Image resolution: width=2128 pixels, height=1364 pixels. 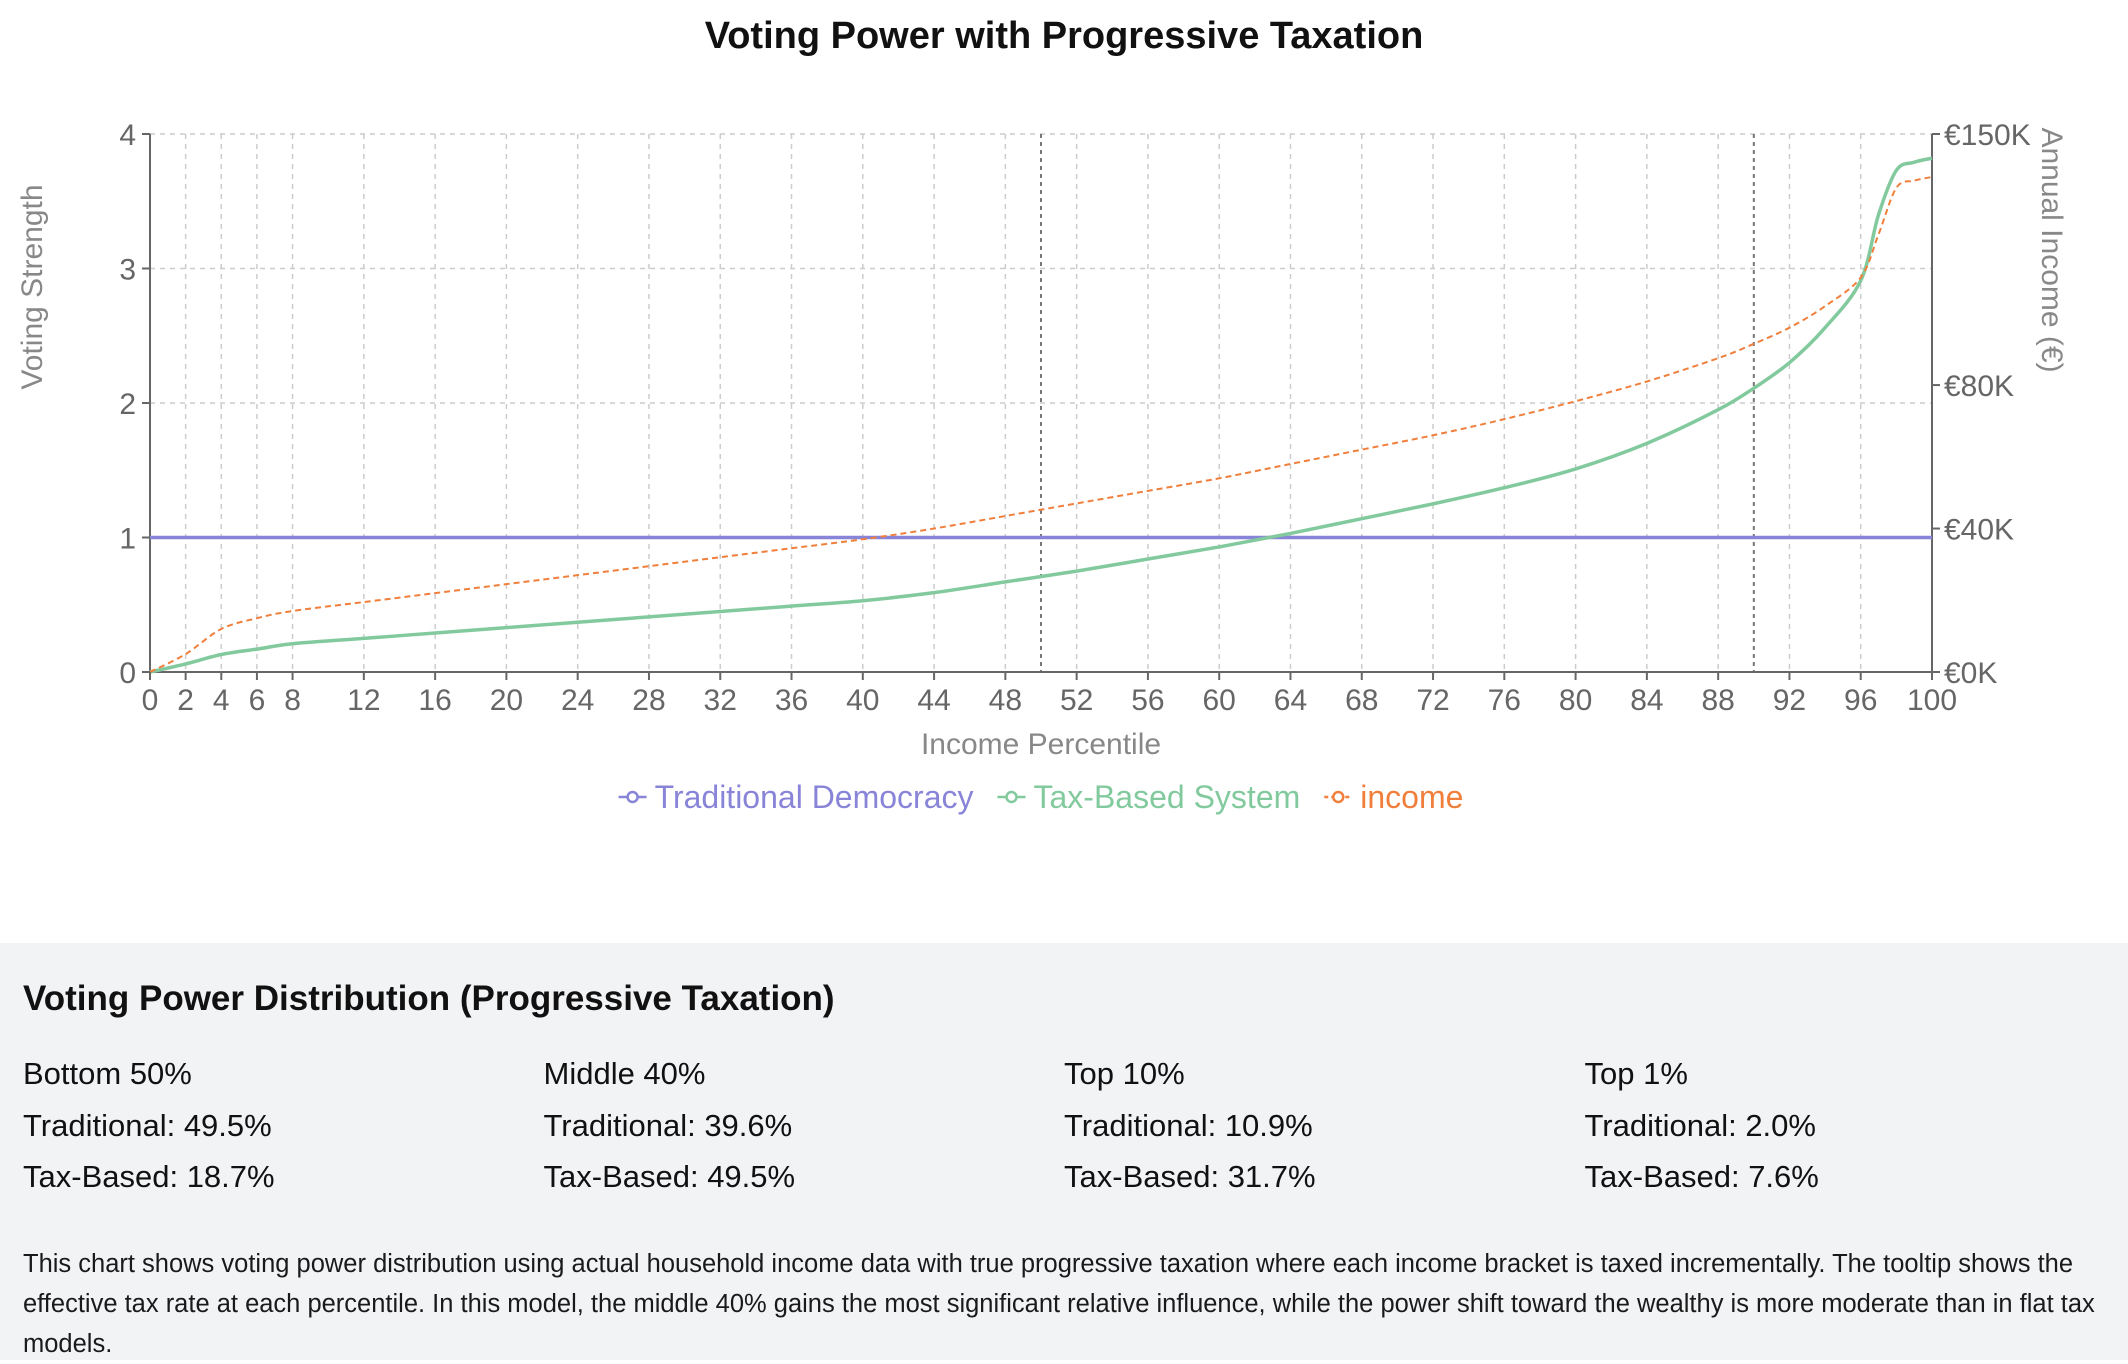 What do you see at coordinates (1005, 700) in the screenshot?
I see `x-tick-label: 48` at bounding box center [1005, 700].